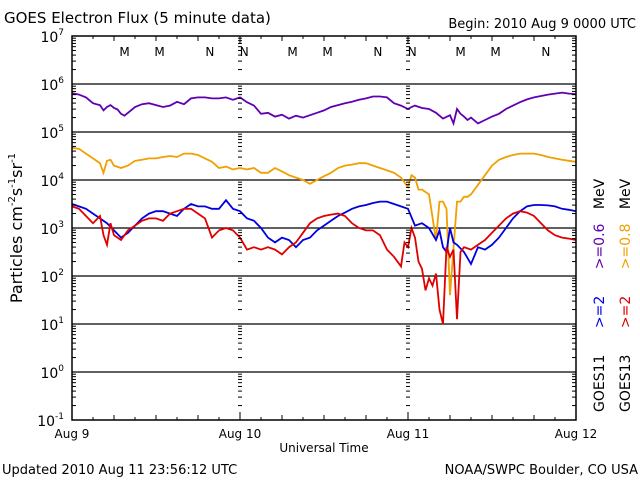 This screenshot has width=640, height=480. I want to click on y-tick-label: 10², so click(52, 277).